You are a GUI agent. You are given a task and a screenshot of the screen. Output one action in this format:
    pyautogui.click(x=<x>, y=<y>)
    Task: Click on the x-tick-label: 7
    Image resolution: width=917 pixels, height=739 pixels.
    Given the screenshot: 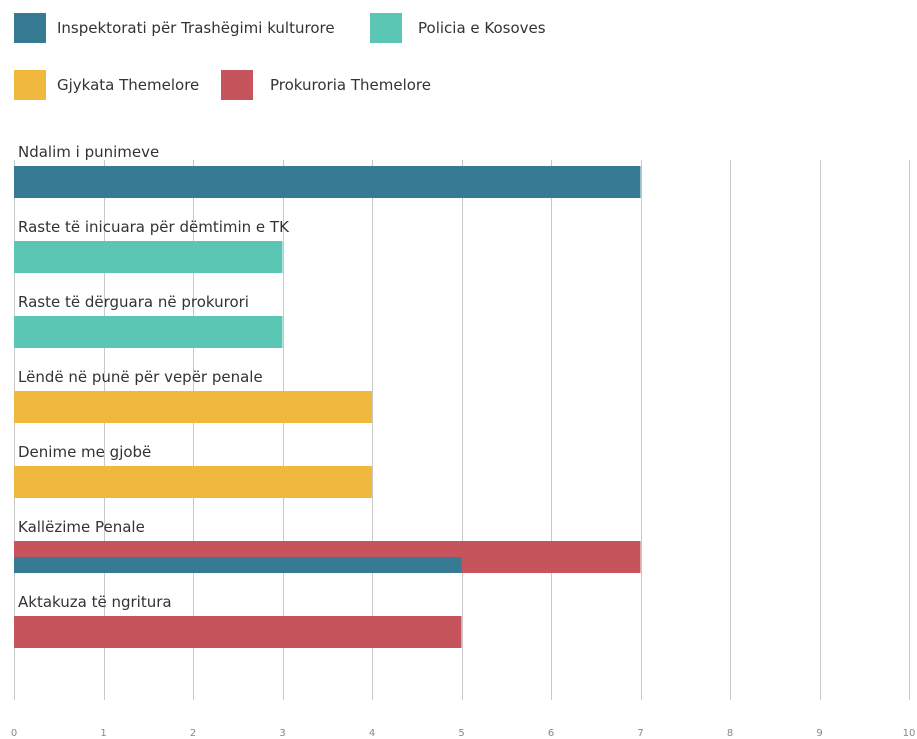 What is the action you would take?
    pyautogui.click(x=640, y=733)
    